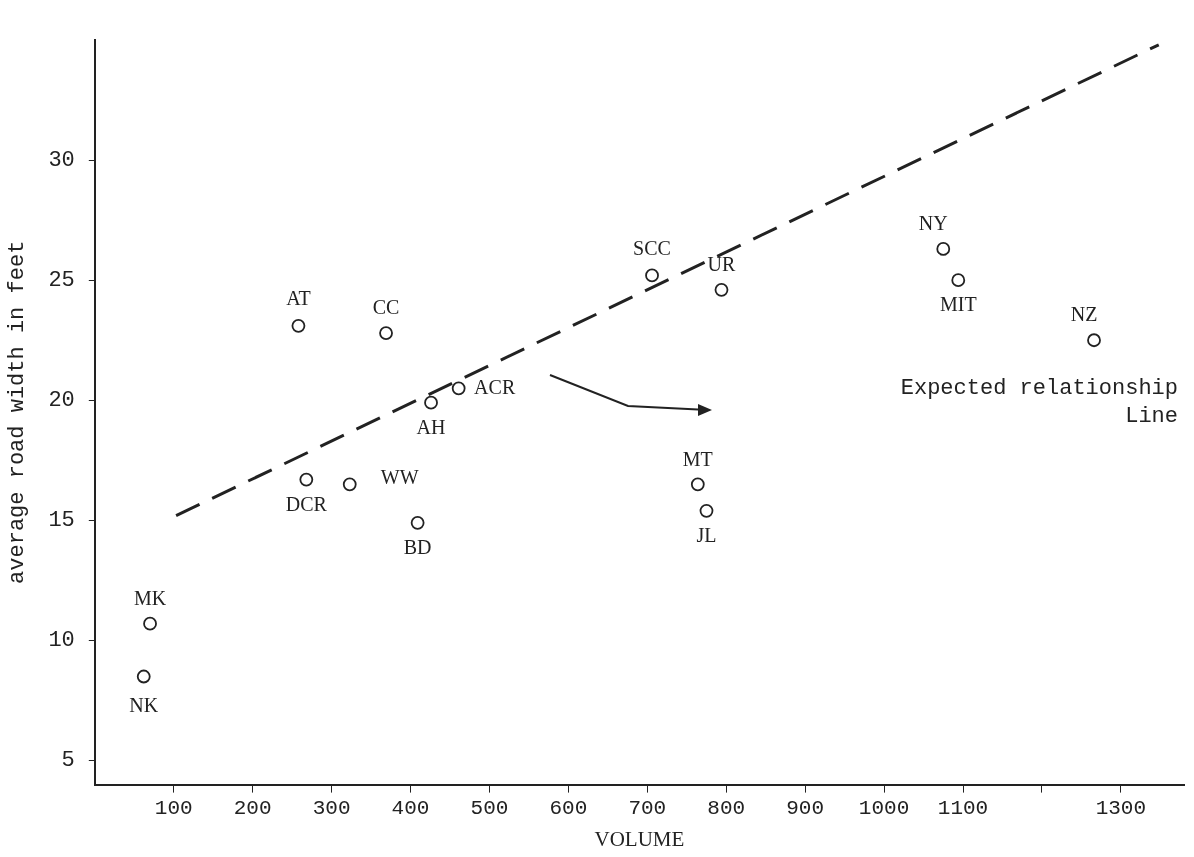 Image resolution: width=1194 pixels, height=857 pixels. I want to click on annotation: MK, so click(150, 597).